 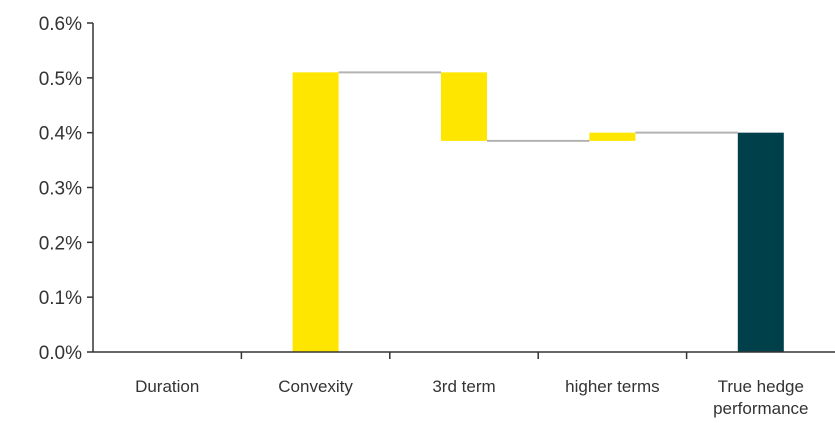 What do you see at coordinates (60, 134) in the screenshot?
I see `y-tick-label: 0.4%` at bounding box center [60, 134].